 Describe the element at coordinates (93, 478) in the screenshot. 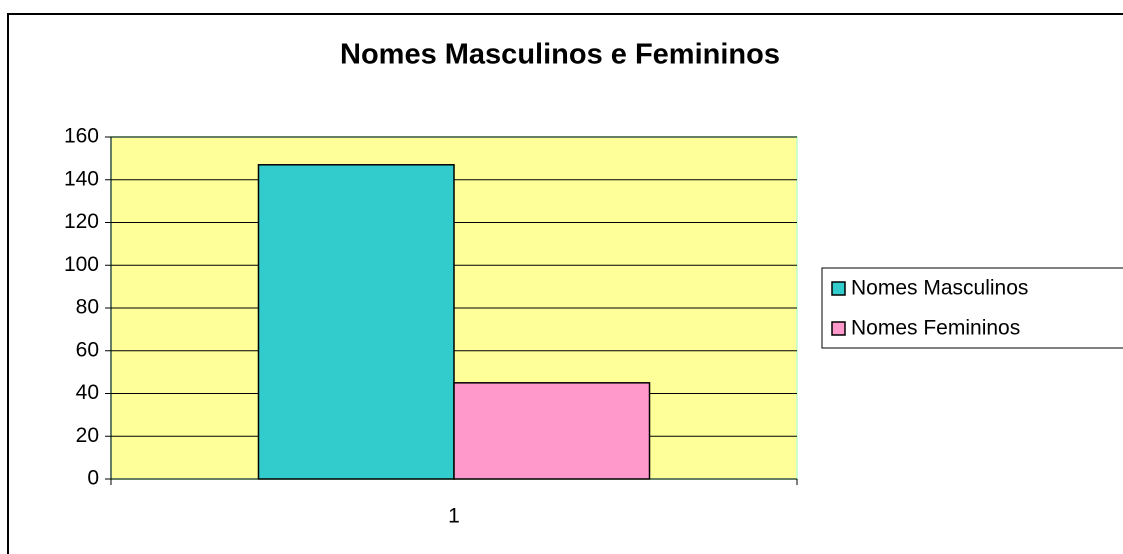

I see `y-tick-label: 0` at that location.